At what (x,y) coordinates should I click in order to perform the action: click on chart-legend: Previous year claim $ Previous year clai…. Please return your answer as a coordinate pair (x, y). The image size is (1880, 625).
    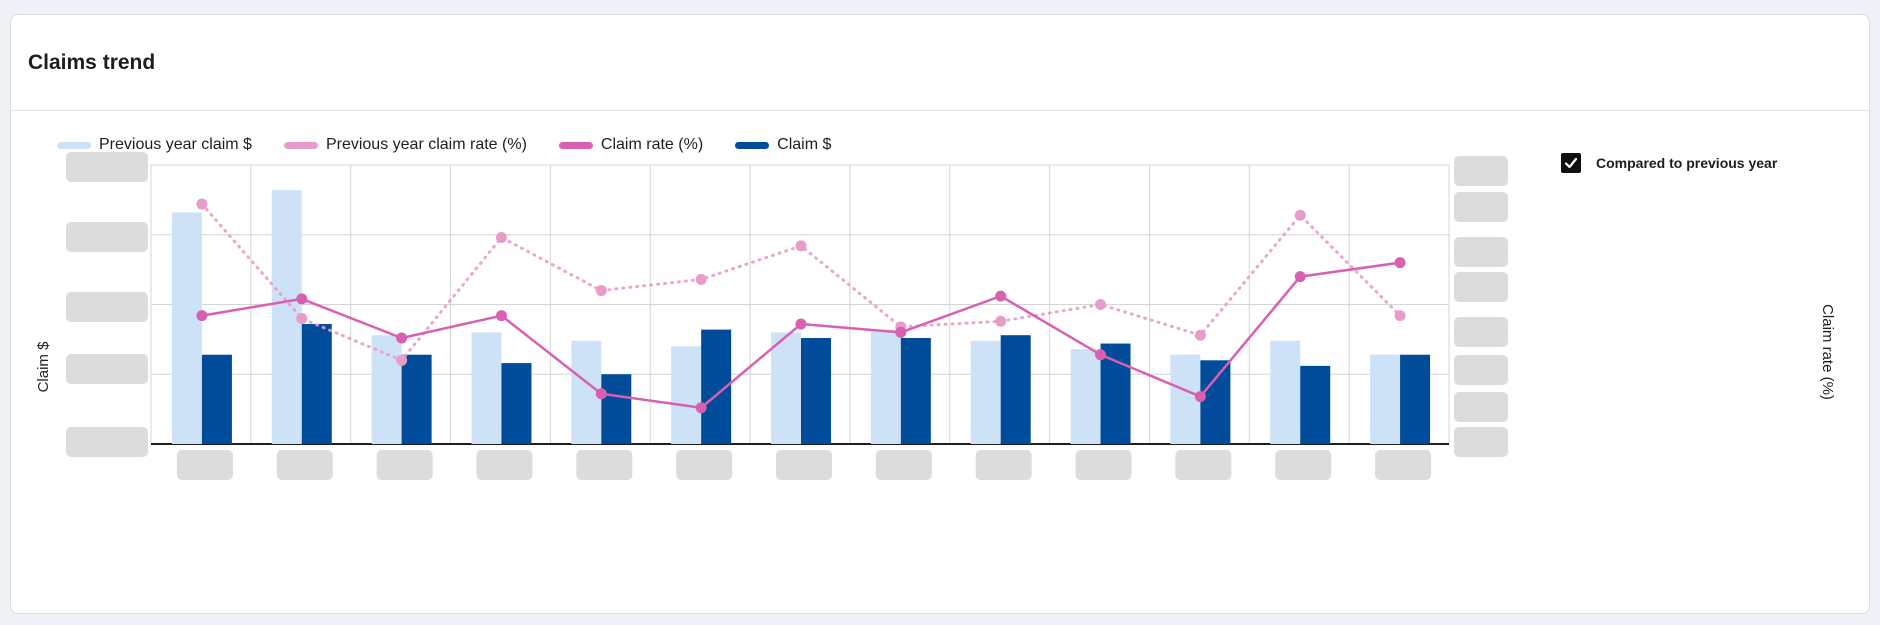
    Looking at the image, I should click on (460, 145).